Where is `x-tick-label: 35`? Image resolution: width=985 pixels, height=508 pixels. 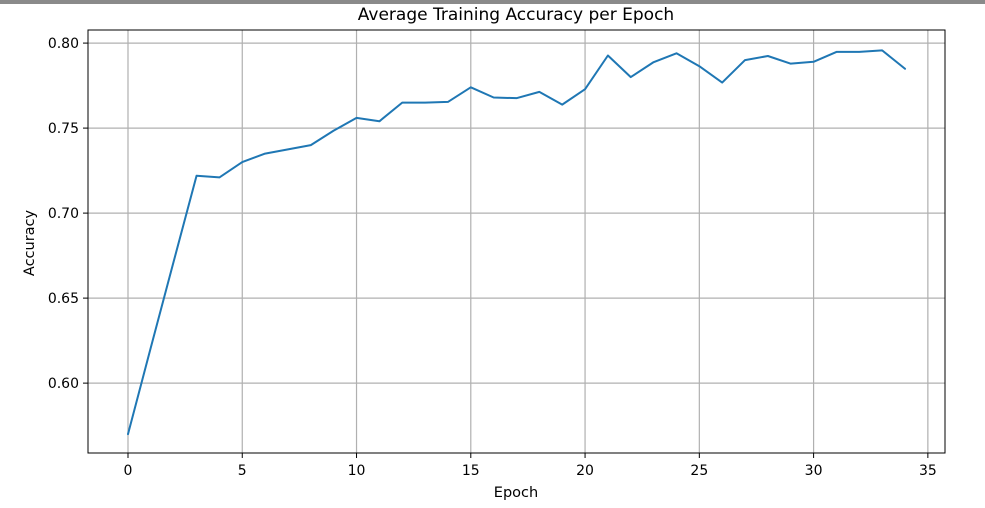 x-tick-label: 35 is located at coordinates (928, 471).